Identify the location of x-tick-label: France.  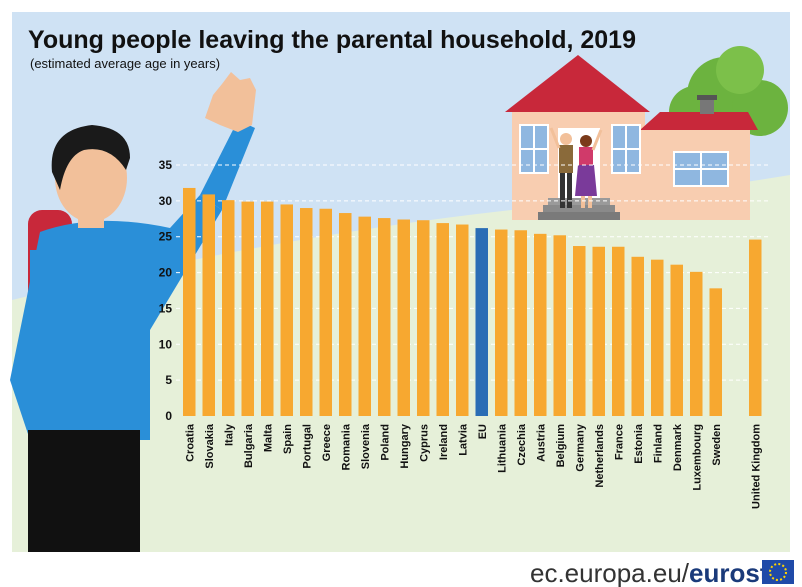
(619, 442).